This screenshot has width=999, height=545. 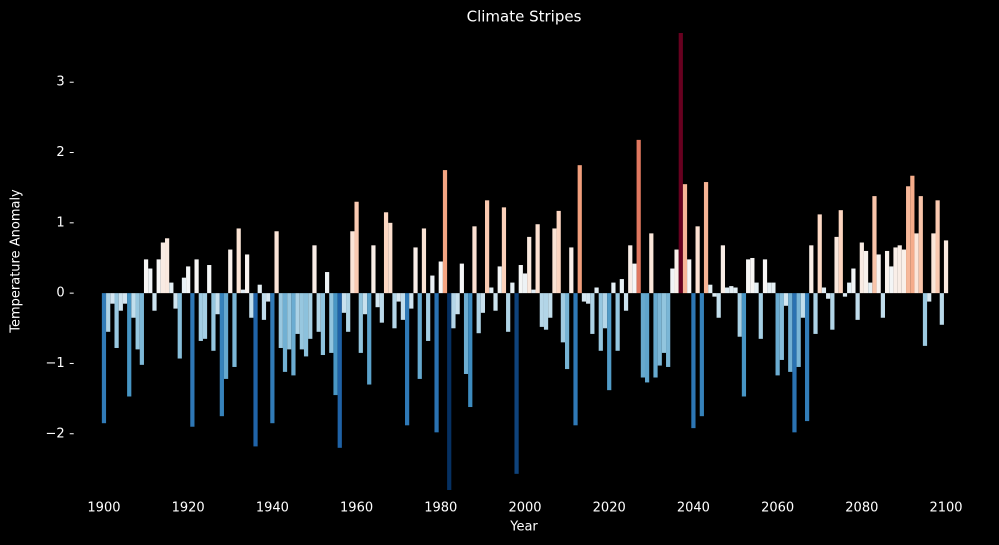 What do you see at coordinates (60, 293) in the screenshot?
I see `y-tick-label: 0` at bounding box center [60, 293].